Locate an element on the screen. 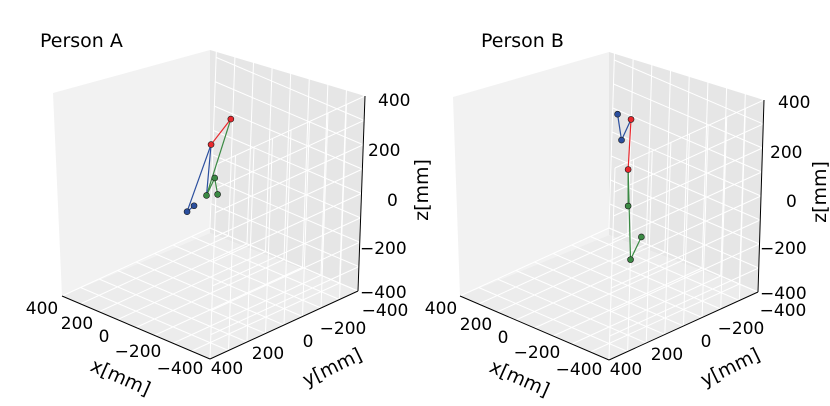 The width and height of the screenshot is (830, 406). z-axis-line is located at coordinates (361, 193).